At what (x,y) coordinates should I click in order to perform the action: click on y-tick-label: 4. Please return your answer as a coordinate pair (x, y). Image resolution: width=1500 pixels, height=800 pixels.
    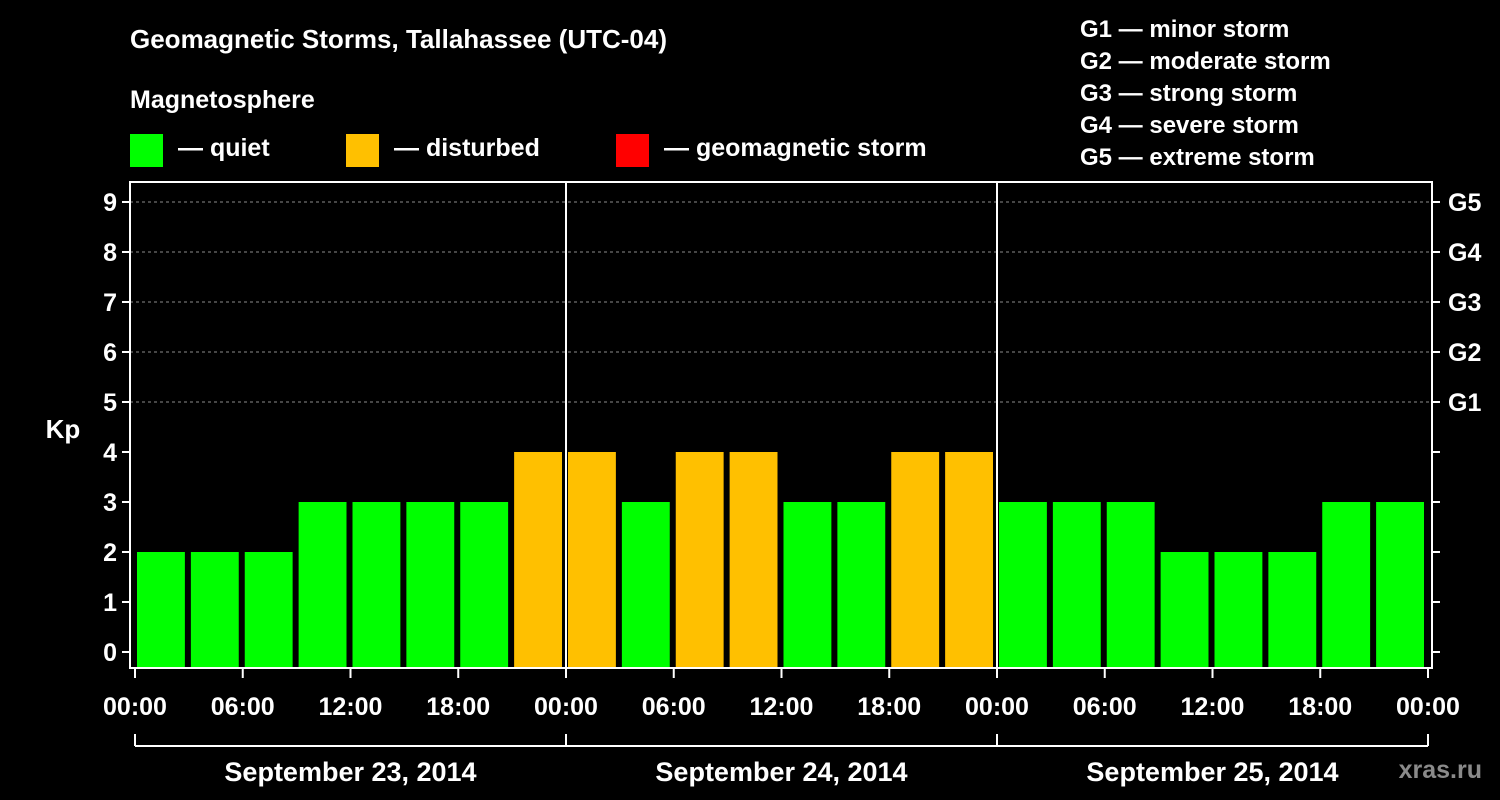
    Looking at the image, I should click on (110, 453).